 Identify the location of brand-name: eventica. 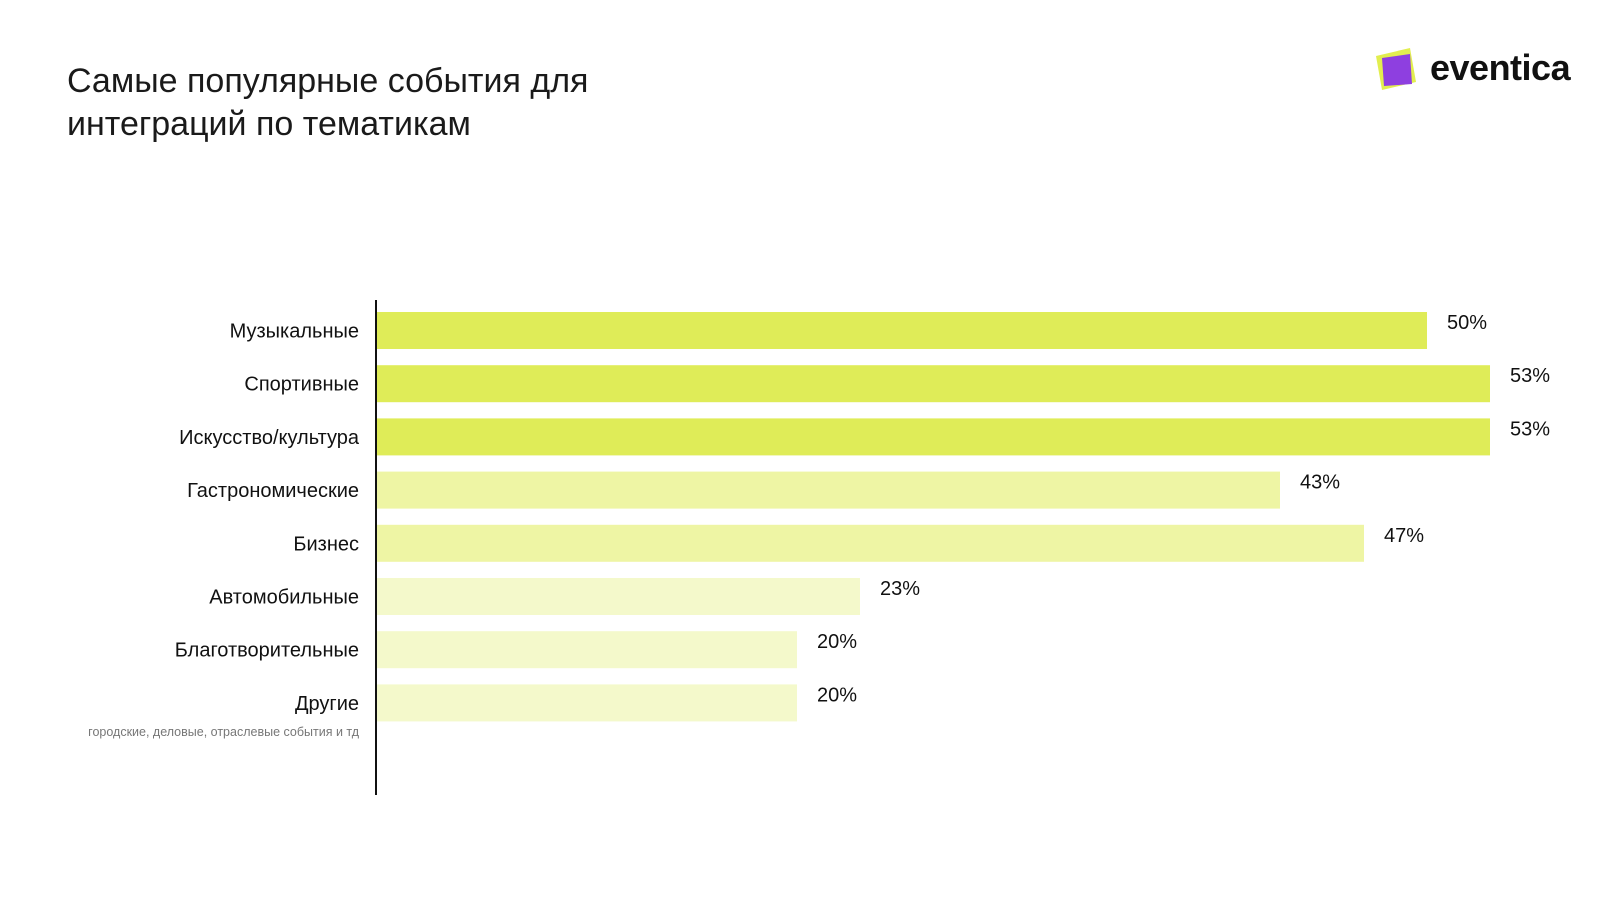
(1500, 67).